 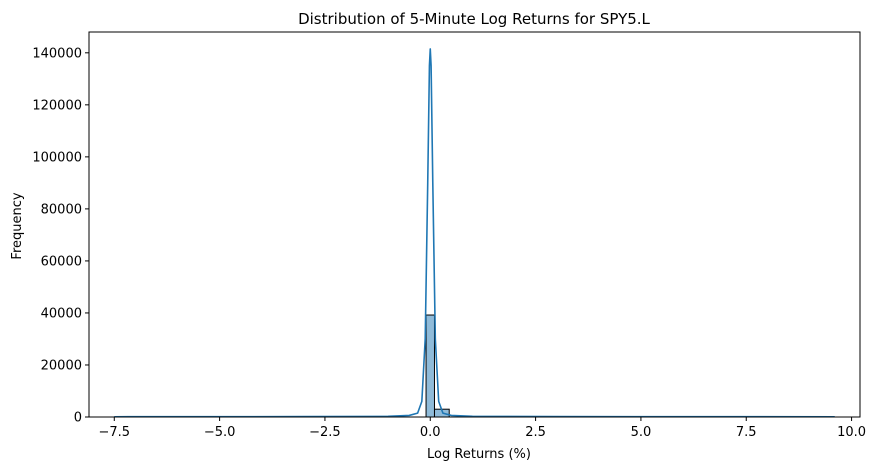 I want to click on x-tick-label: 0.0, so click(x=430, y=432).